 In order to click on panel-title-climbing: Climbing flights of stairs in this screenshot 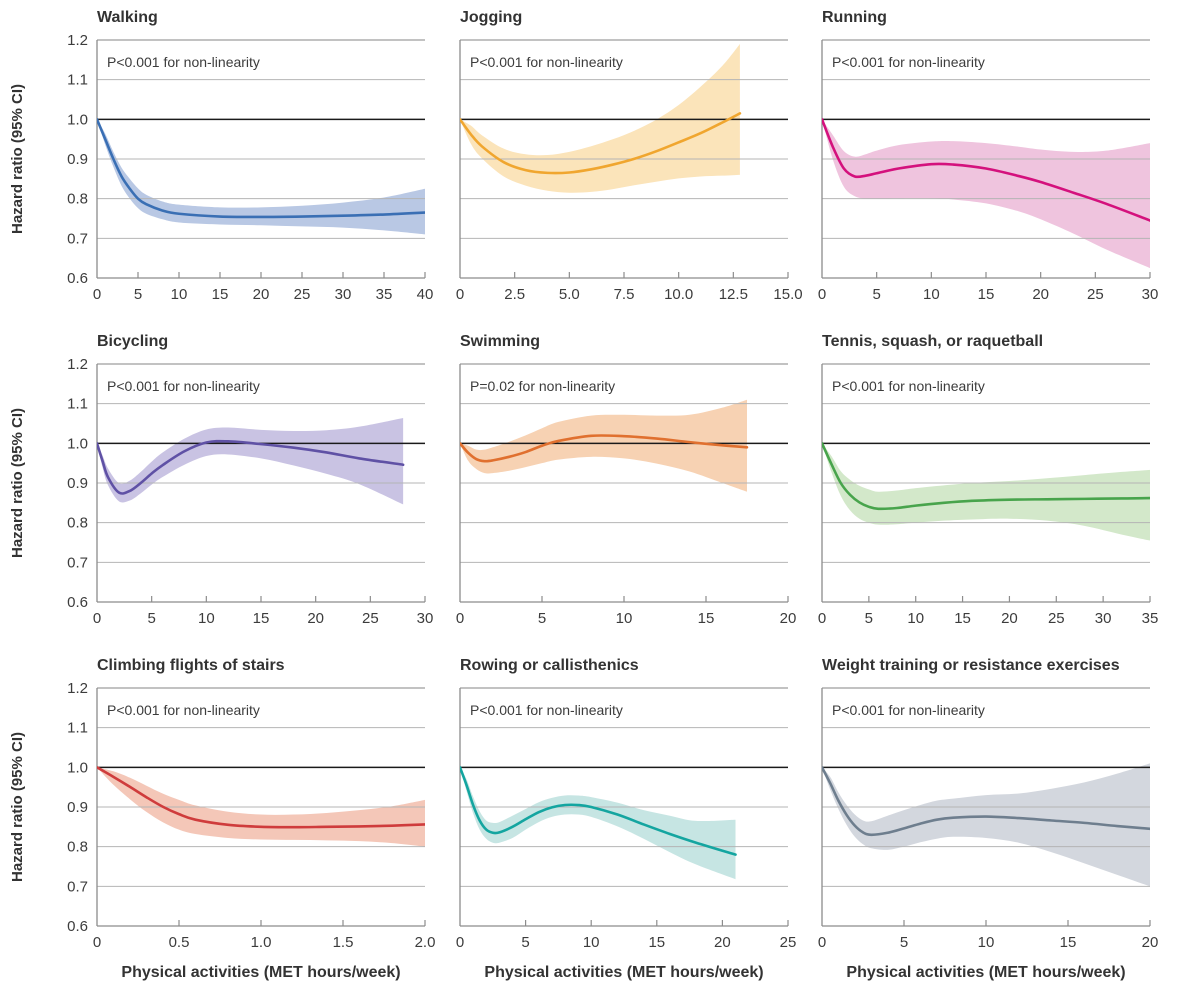, I will do `click(191, 665)`.